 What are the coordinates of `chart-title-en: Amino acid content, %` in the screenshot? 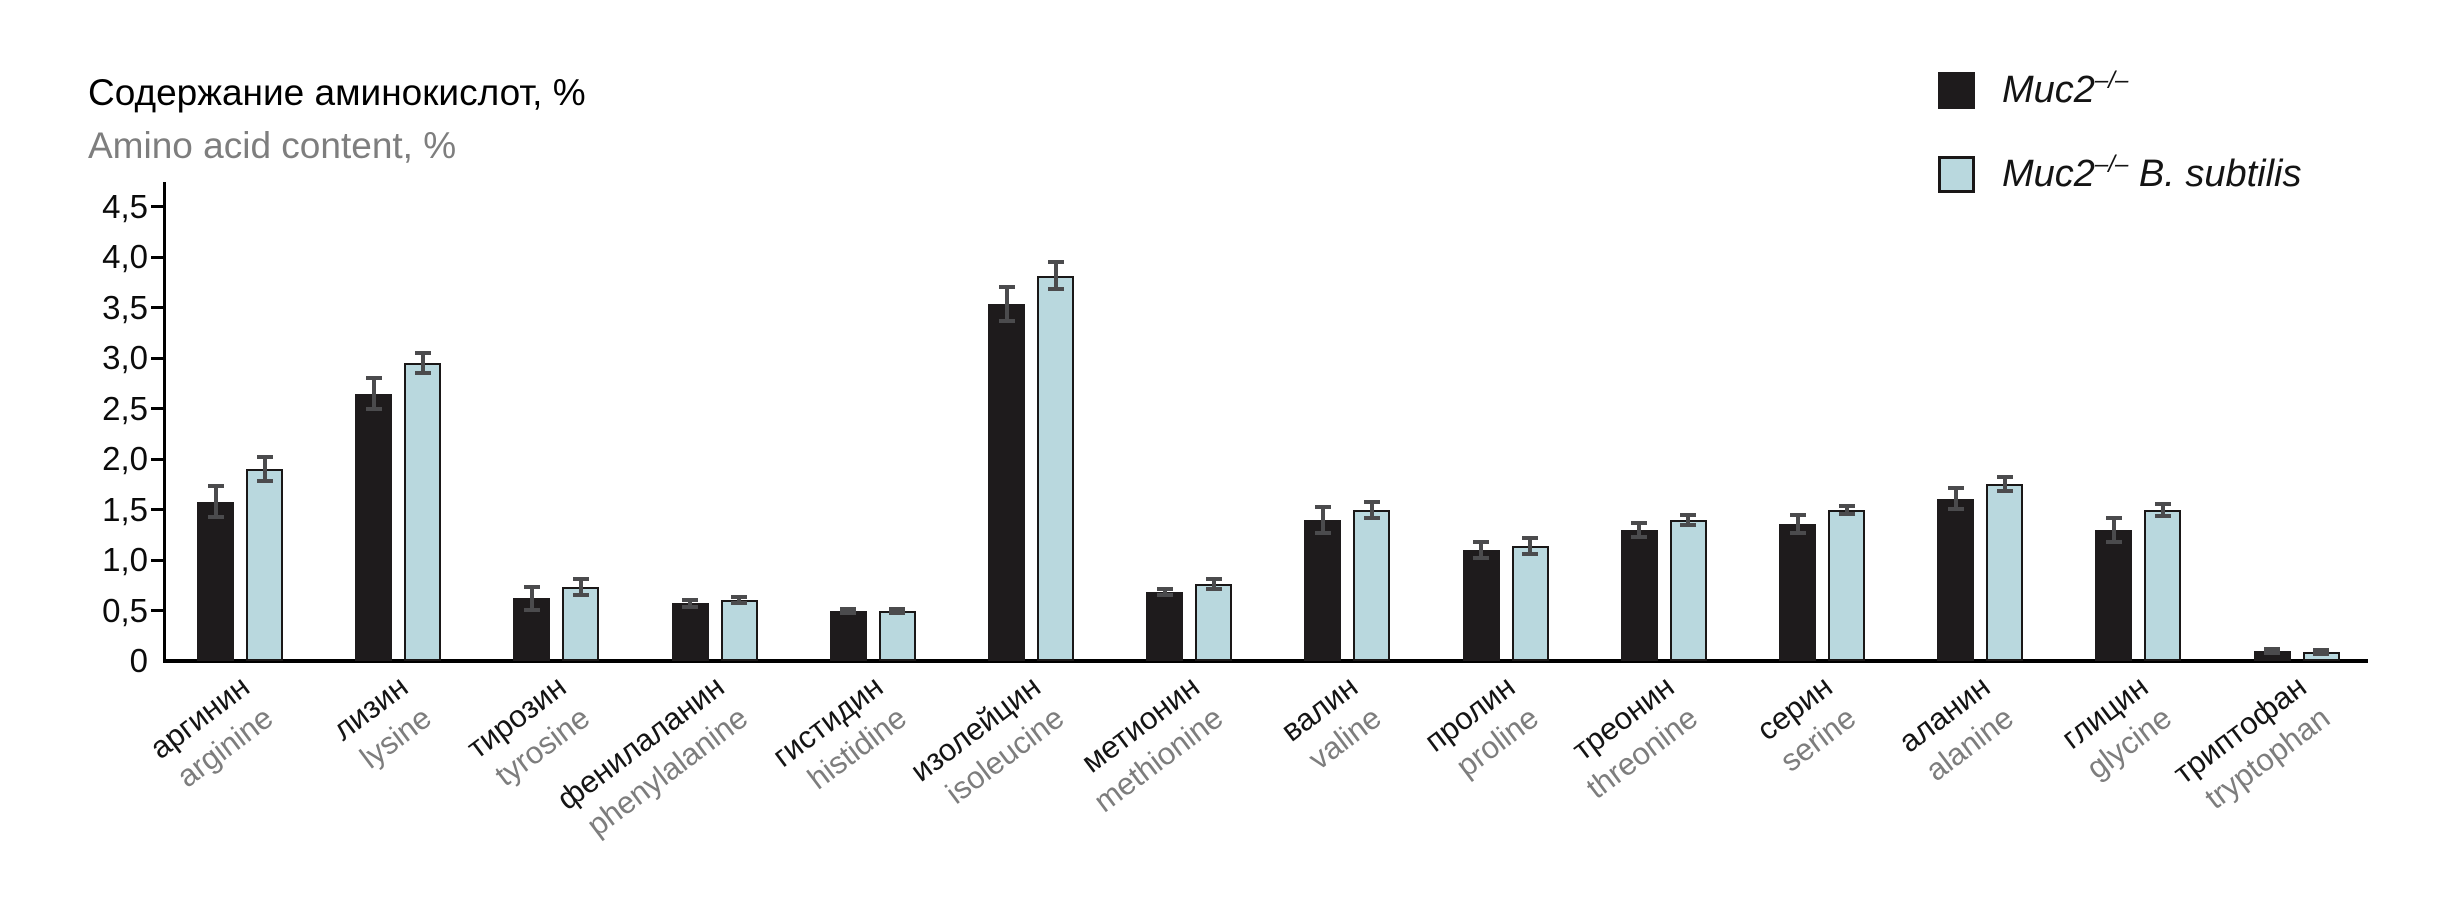 It's located at (272, 145).